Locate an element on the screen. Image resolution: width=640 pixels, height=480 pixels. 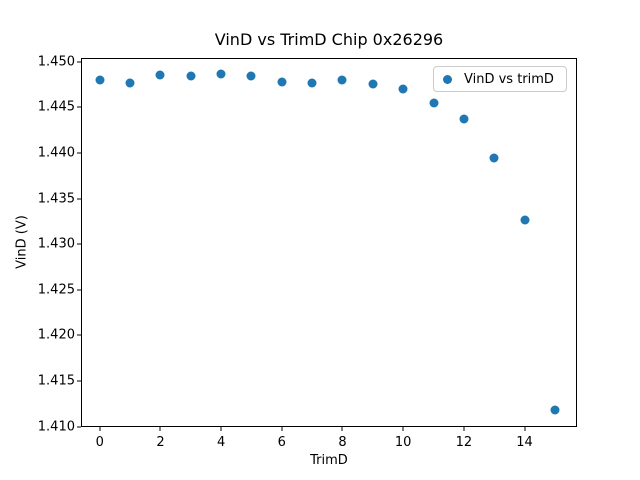
y-tick-label: 1.420 is located at coordinates (56, 335).